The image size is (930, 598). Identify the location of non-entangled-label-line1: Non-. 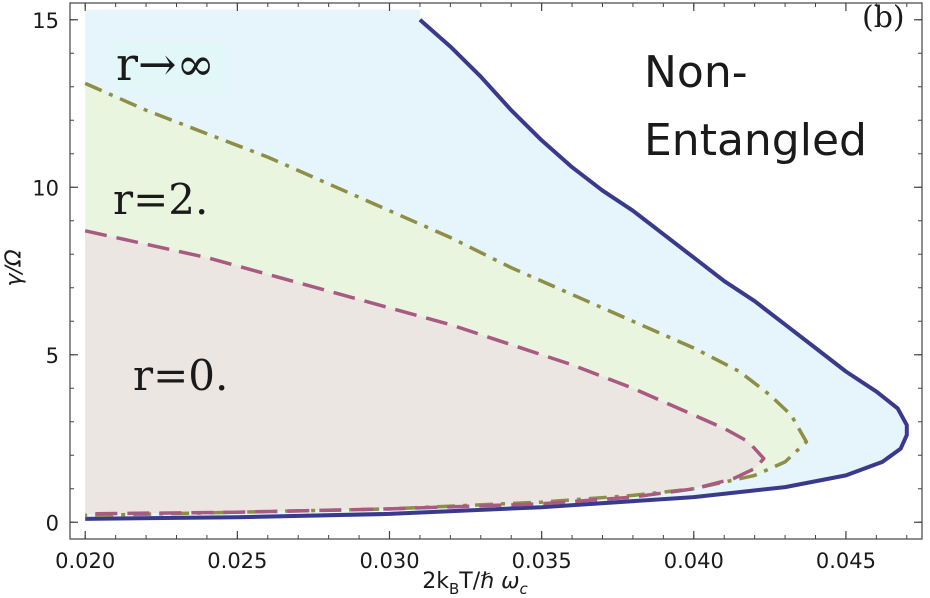
(696, 72).